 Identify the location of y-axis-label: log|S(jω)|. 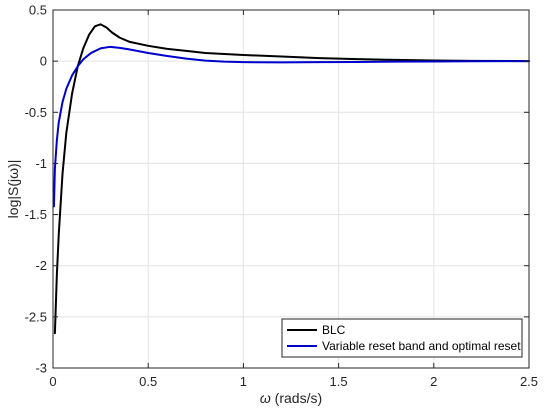
(13, 189).